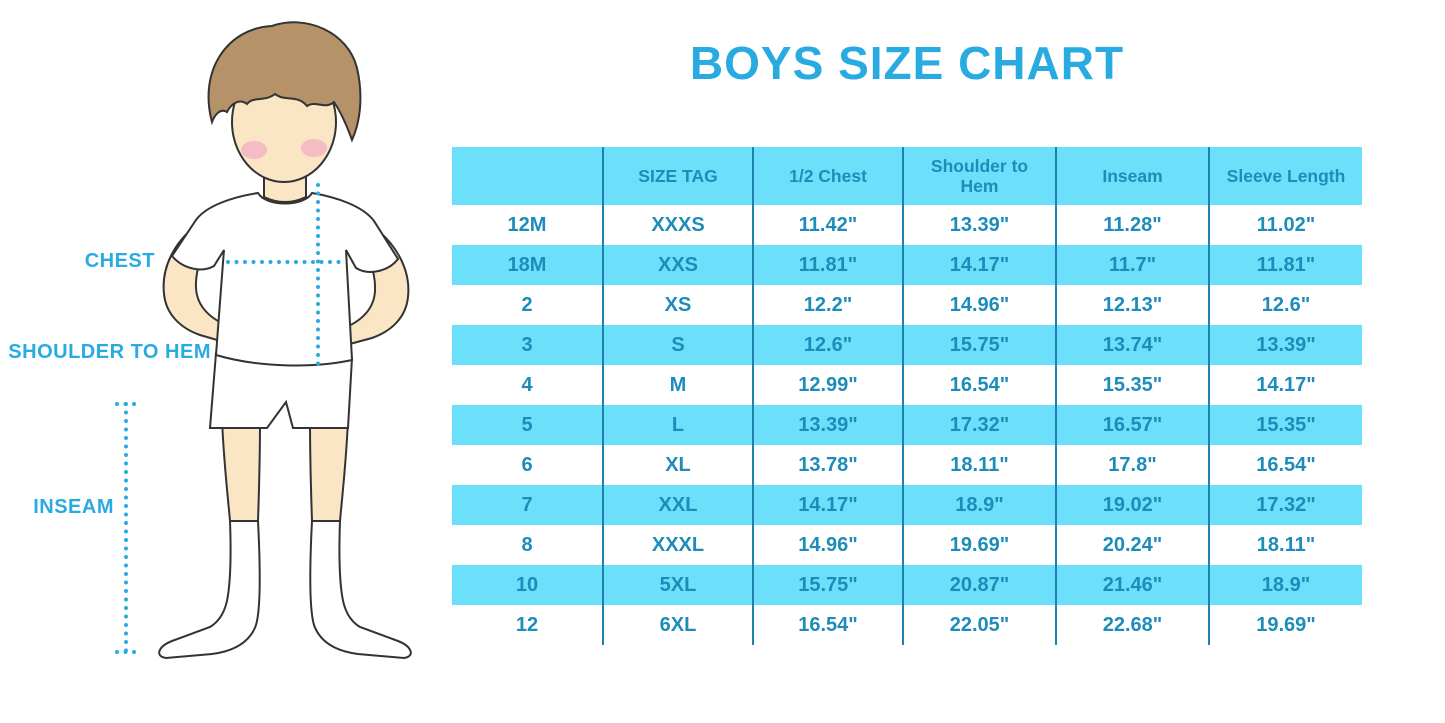 The width and height of the screenshot is (1445, 723). I want to click on page-title: BOYS SIZE CHART, so click(907, 63).